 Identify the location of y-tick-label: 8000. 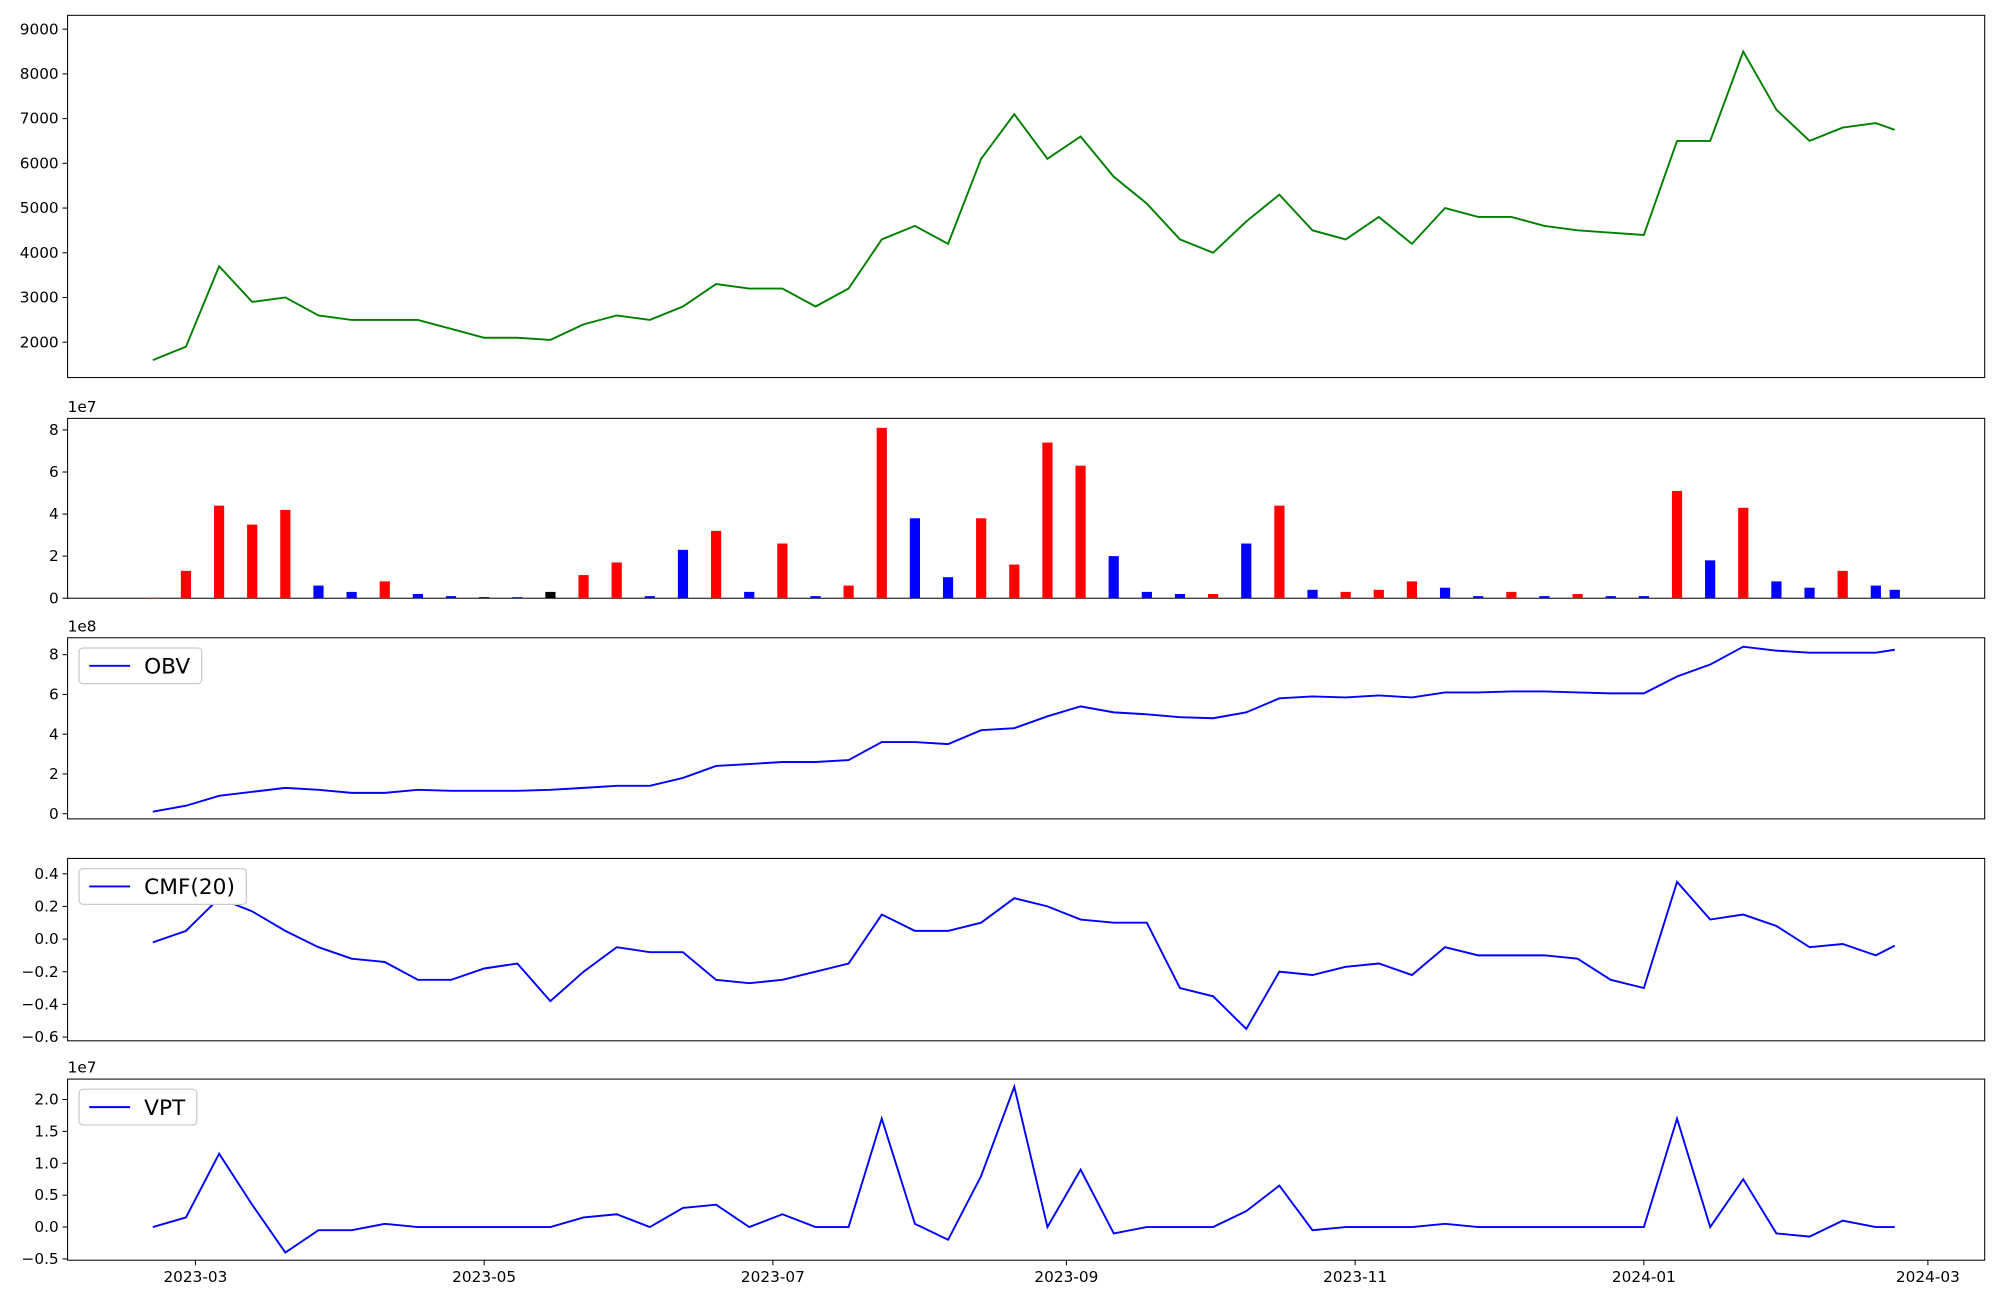
(39, 74).